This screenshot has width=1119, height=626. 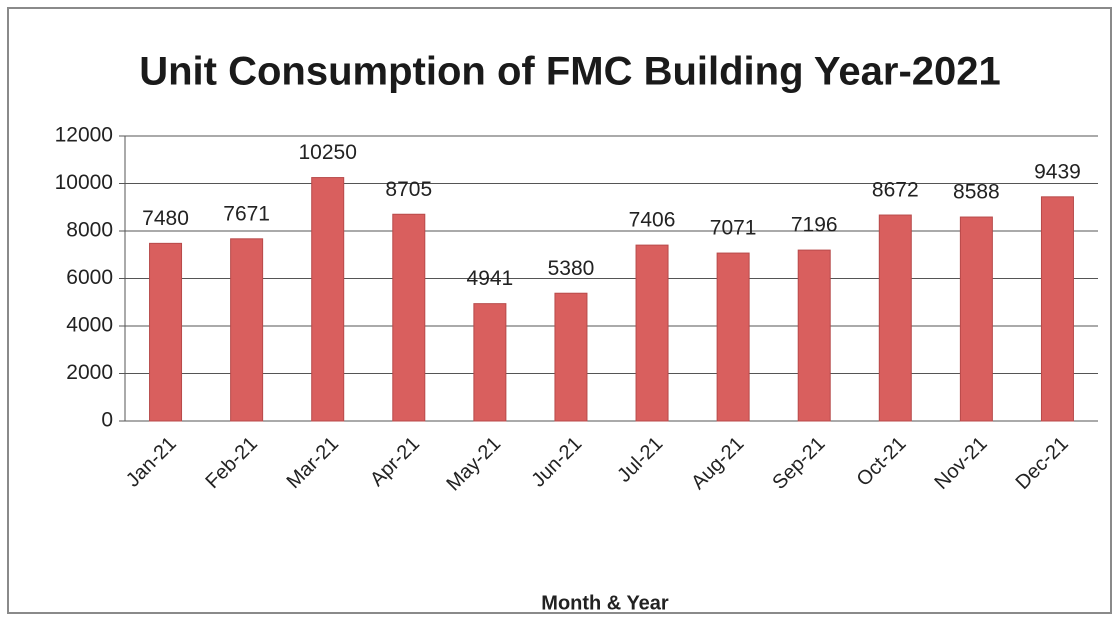 What do you see at coordinates (976, 192) in the screenshot?
I see `data-label: 8588` at bounding box center [976, 192].